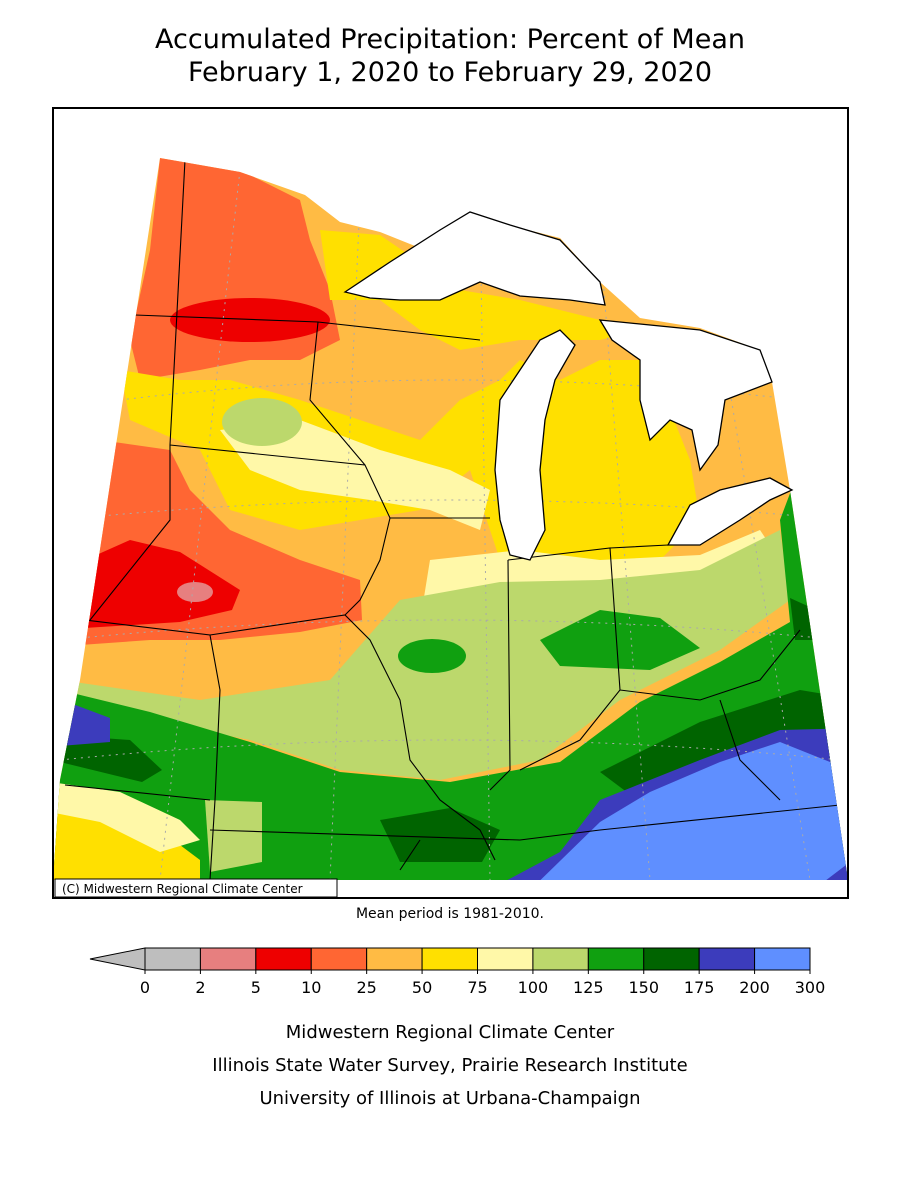  Describe the element at coordinates (810, 987) in the screenshot. I see `legend-label: 300` at that location.